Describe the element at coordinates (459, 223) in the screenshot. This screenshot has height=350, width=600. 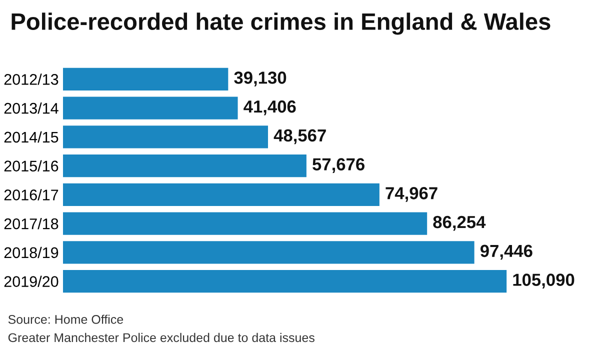
I see `data-label: 86,254` at that location.